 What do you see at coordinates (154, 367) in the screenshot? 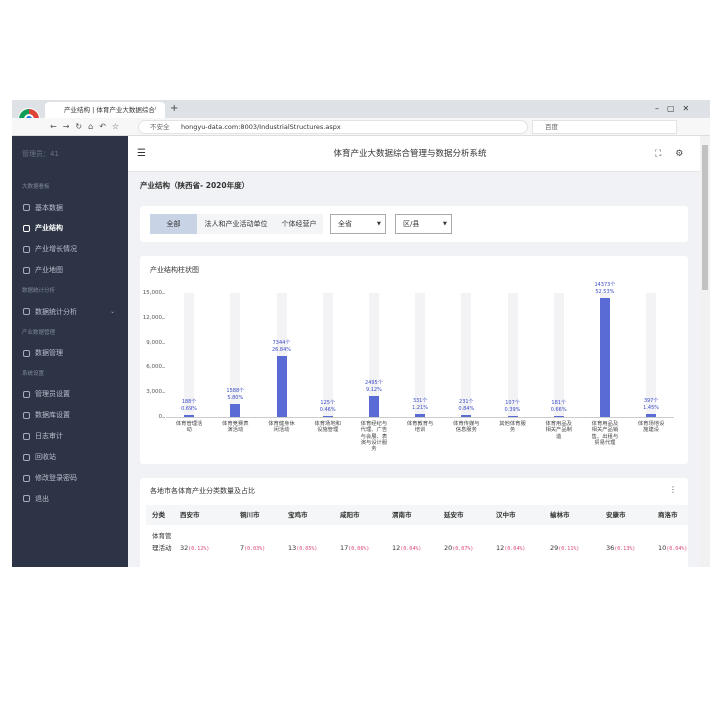
I see `y-tick-label: 6,000` at bounding box center [154, 367].